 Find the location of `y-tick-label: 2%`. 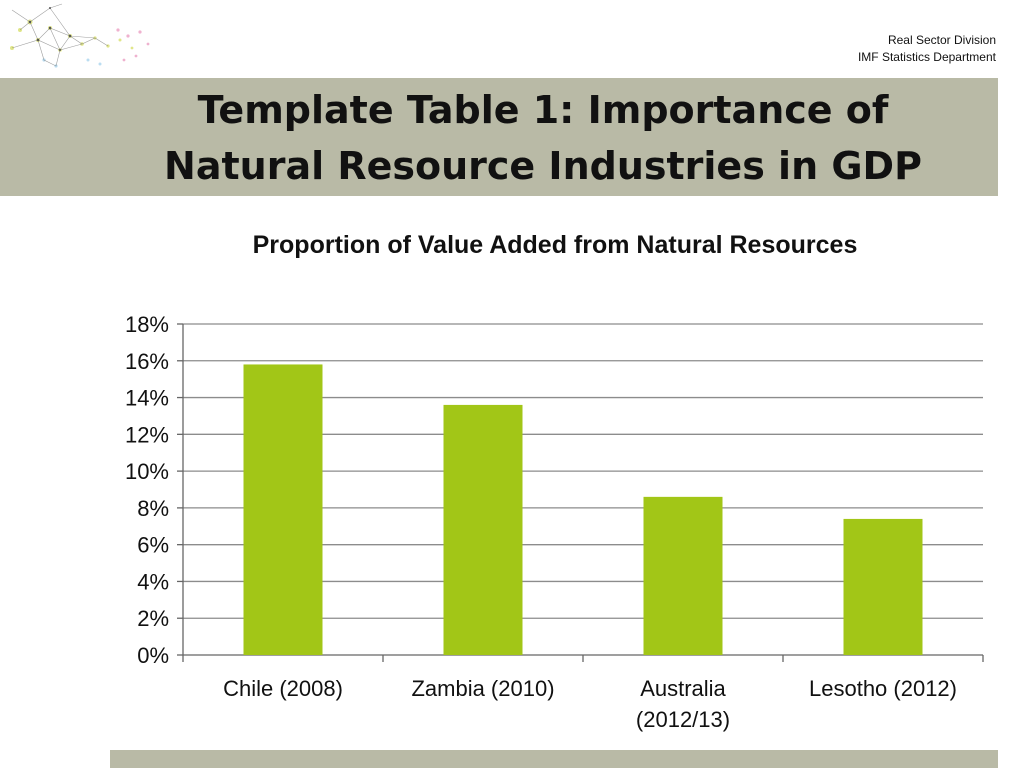

y-tick-label: 2% is located at coordinates (153, 618).